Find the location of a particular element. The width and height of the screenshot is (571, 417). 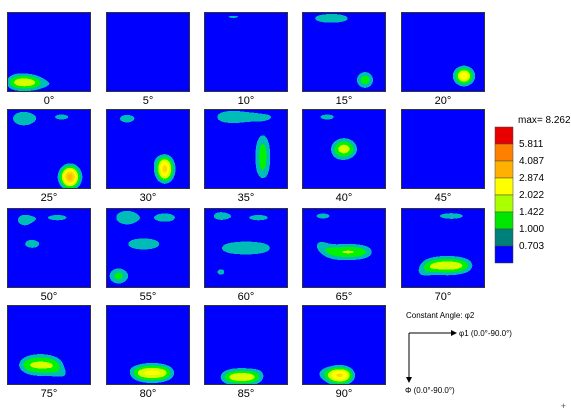

legend-level-label: 0.703 is located at coordinates (531, 246).